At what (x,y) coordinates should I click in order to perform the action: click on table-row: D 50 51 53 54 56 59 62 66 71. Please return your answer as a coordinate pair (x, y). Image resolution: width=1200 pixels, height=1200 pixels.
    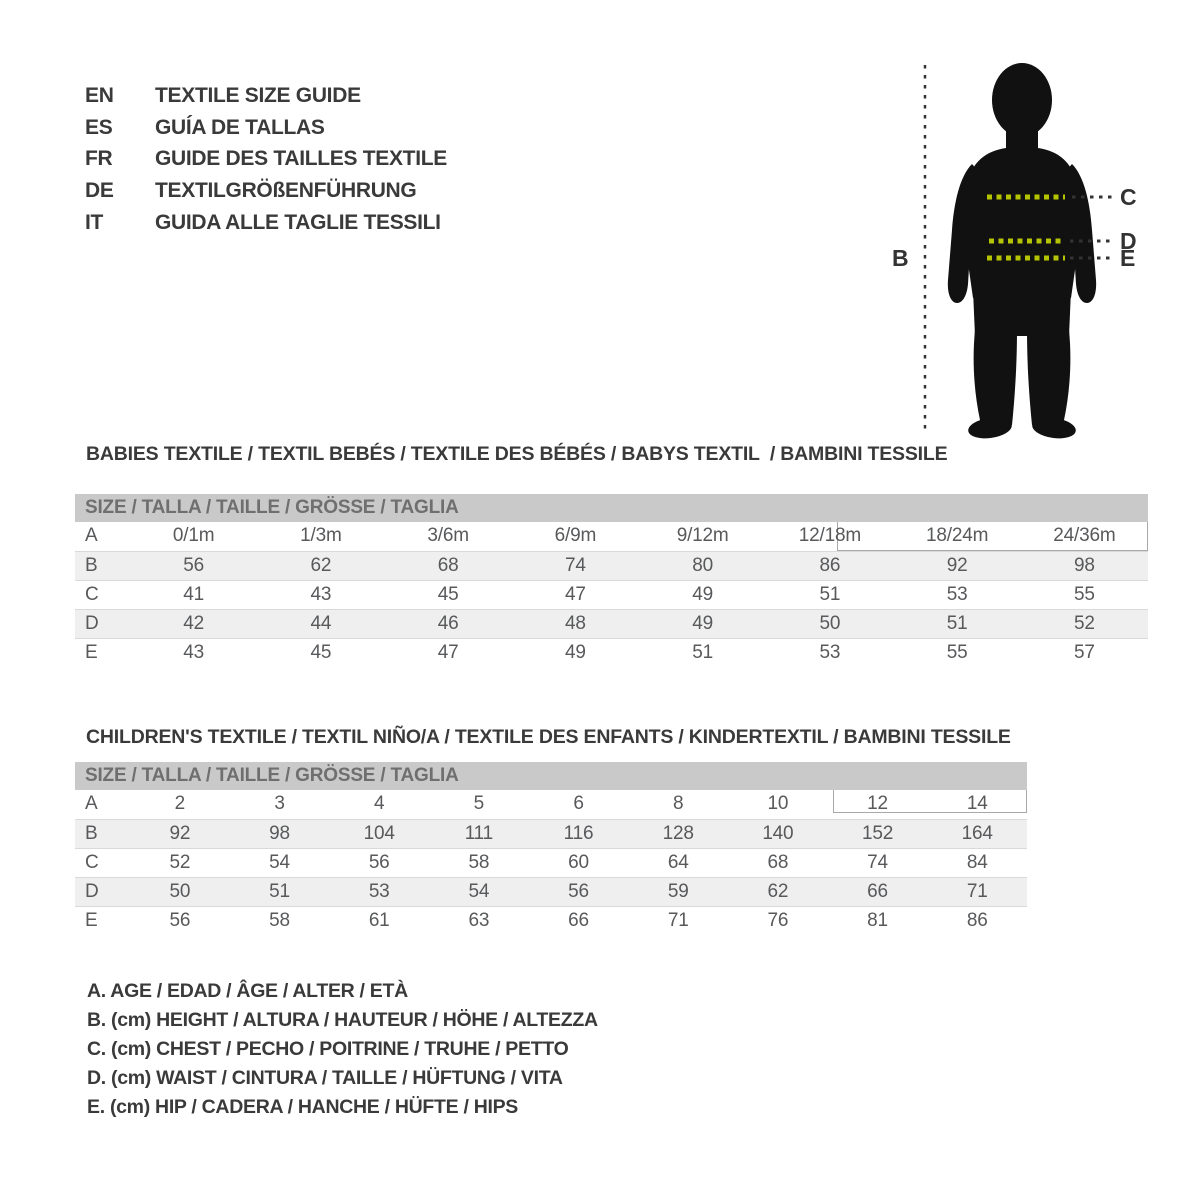
    Looking at the image, I should click on (551, 891).